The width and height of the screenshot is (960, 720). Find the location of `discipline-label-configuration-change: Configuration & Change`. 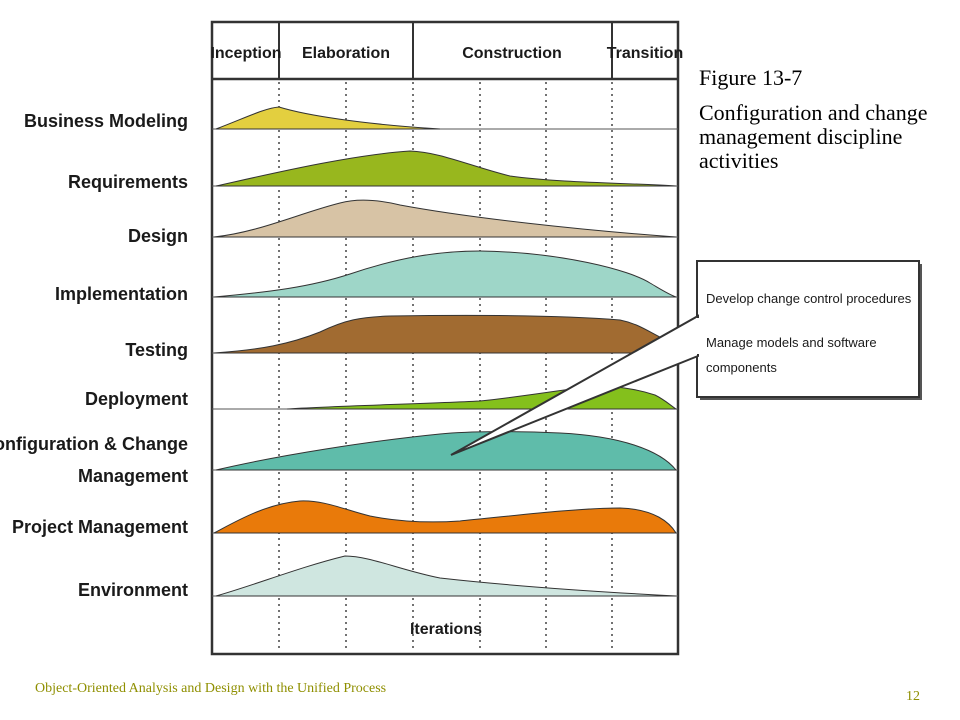

discipline-label-configuration-change: Configuration & Change is located at coordinates (94, 444).